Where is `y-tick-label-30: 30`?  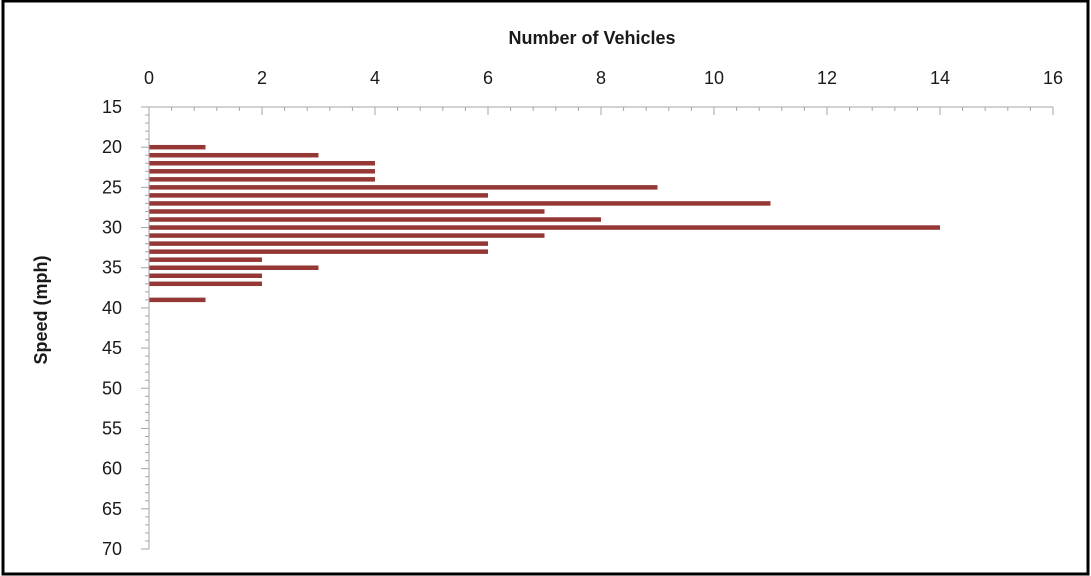 y-tick-label-30: 30 is located at coordinates (112, 228).